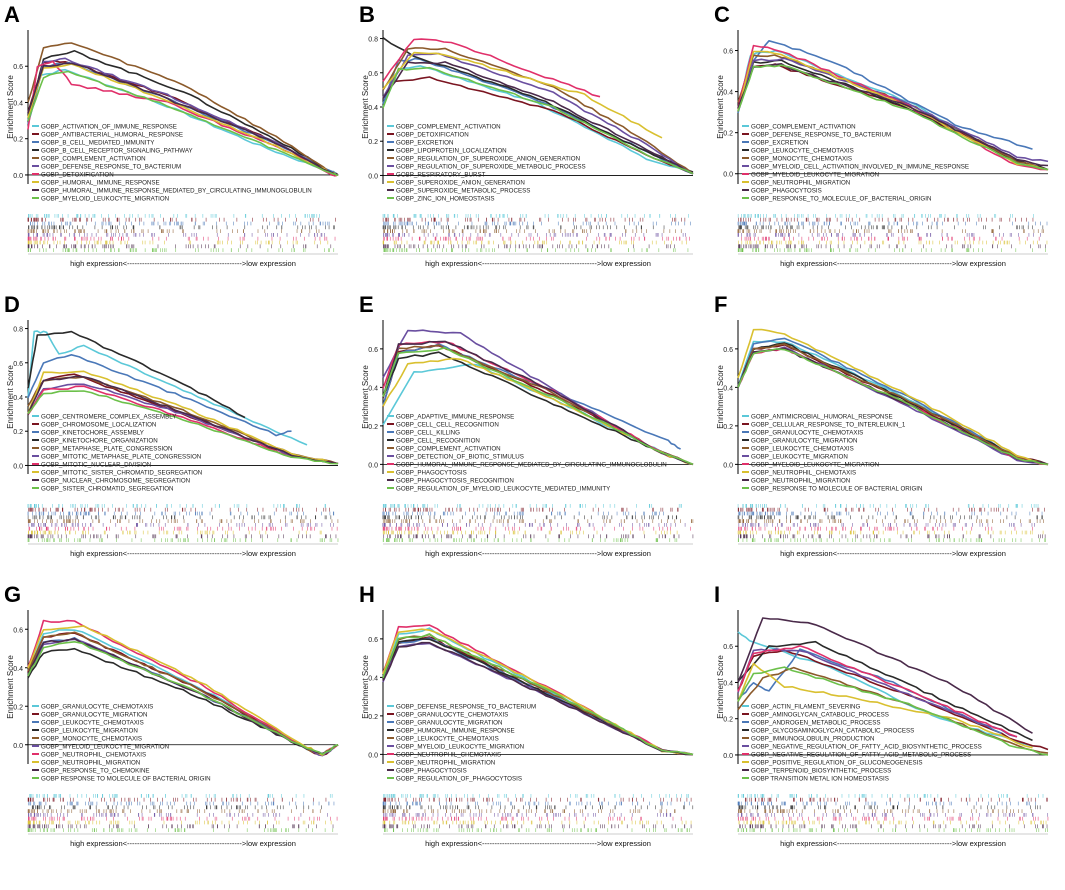  Describe the element at coordinates (106, 448) in the screenshot. I see `legend-entry: GOBP_METAPHASE_PLATE_CONGRESSION` at that location.